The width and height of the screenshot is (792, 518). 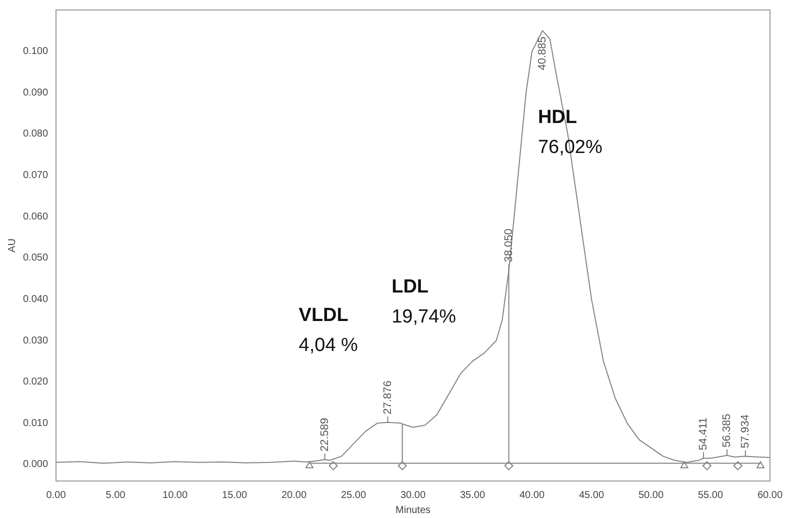 I want to click on y-tick-label: 0.050, so click(x=35, y=258).